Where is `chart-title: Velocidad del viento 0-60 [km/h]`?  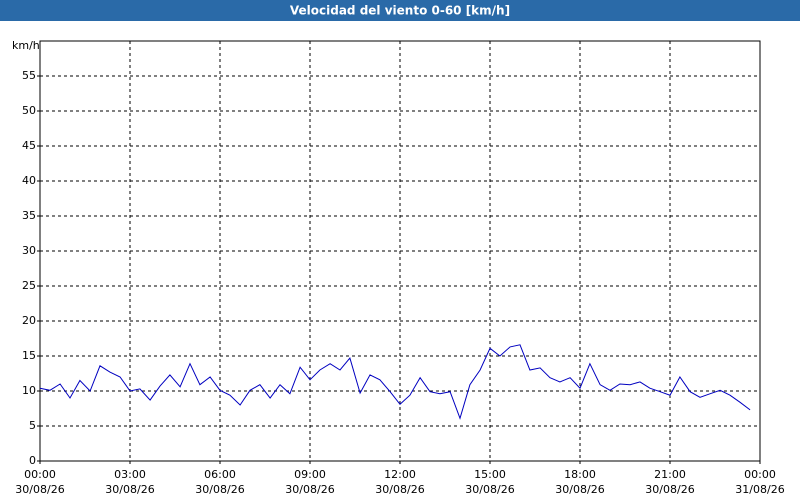
chart-title: Velocidad del viento 0-60 [km/h] is located at coordinates (400, 11).